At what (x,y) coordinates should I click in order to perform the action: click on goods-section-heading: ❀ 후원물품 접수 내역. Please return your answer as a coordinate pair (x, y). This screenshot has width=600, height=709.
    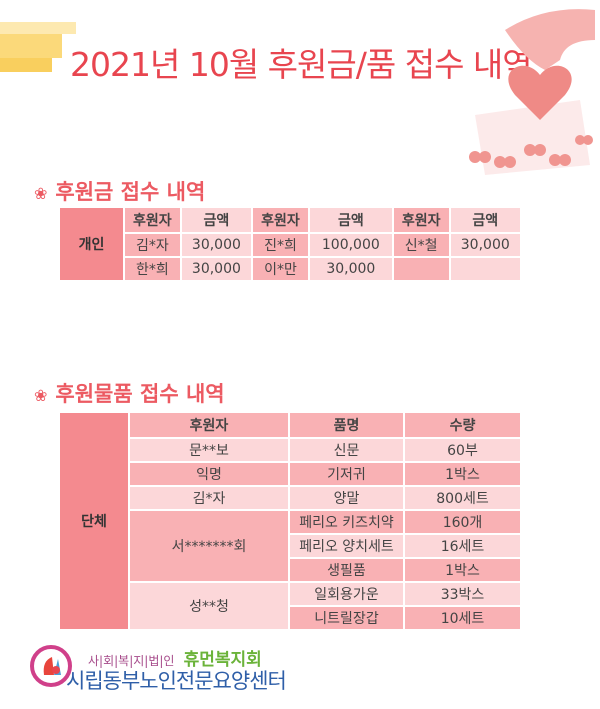
    Looking at the image, I should click on (129, 393).